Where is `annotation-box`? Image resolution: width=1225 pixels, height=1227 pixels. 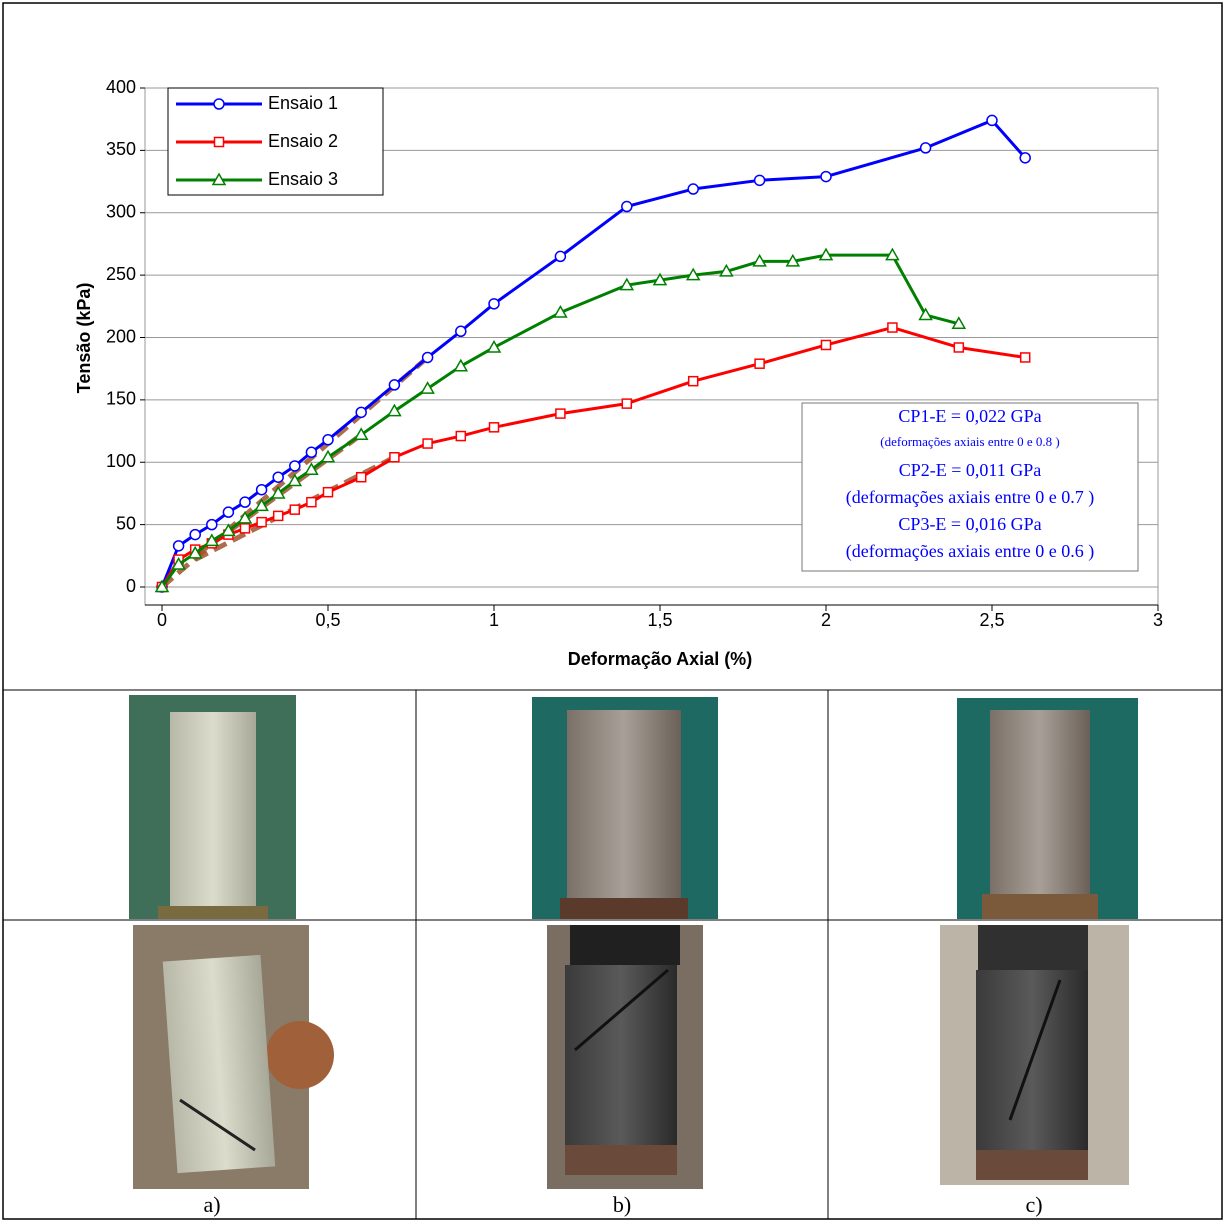
annotation-box is located at coordinates (970, 487).